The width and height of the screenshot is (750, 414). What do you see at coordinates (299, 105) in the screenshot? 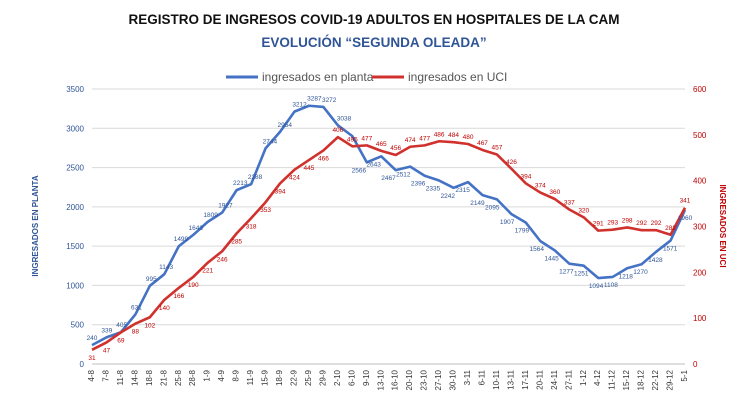
I see `planta-data-label: 3212` at bounding box center [299, 105].